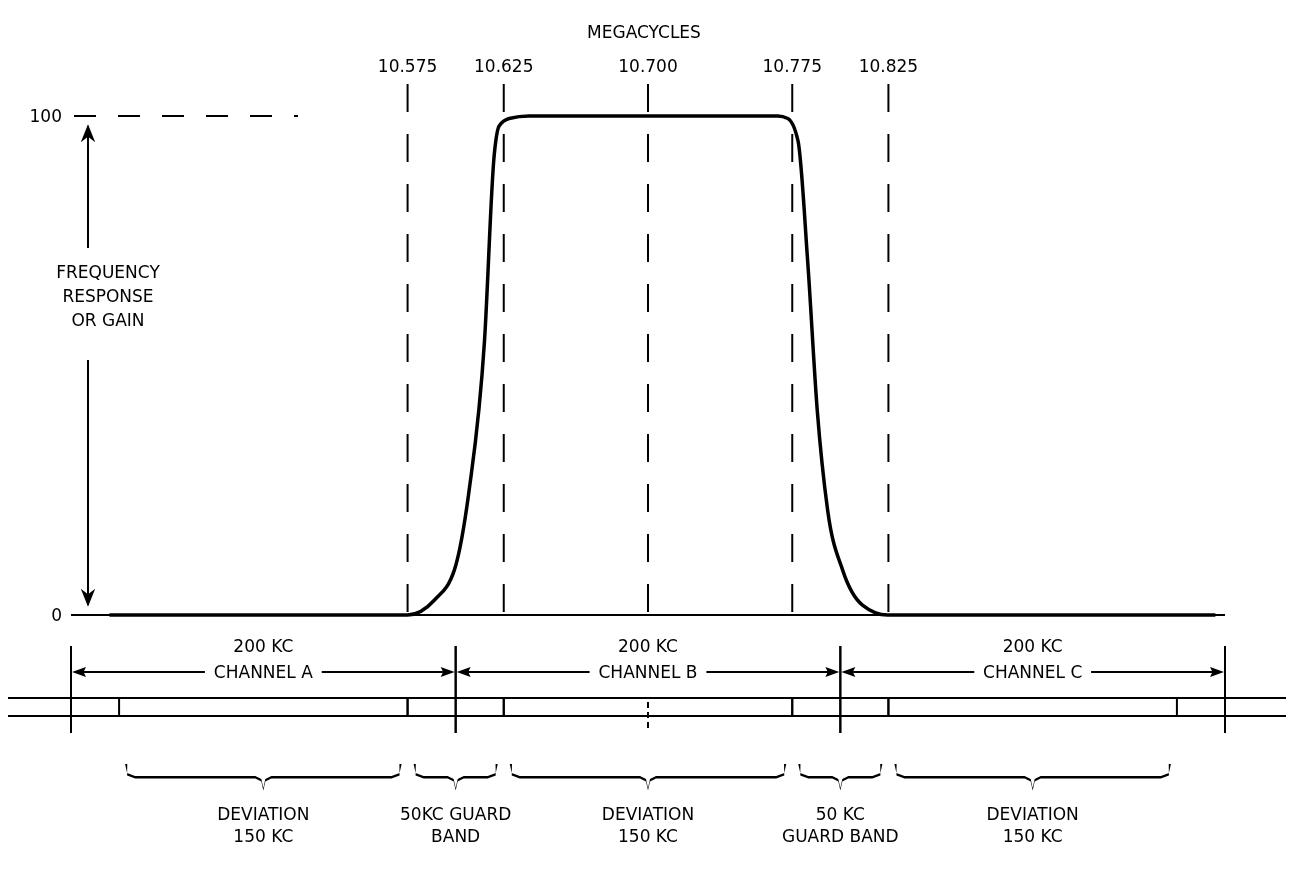  I want to click on x-axis-title: MEGACYCLES, so click(644, 32).